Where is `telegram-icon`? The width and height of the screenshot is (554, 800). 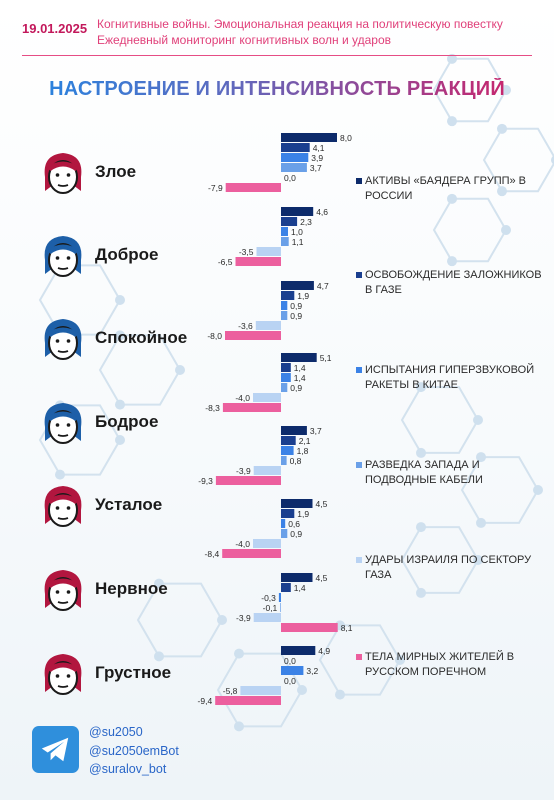
telegram-icon is located at coordinates (55, 749).